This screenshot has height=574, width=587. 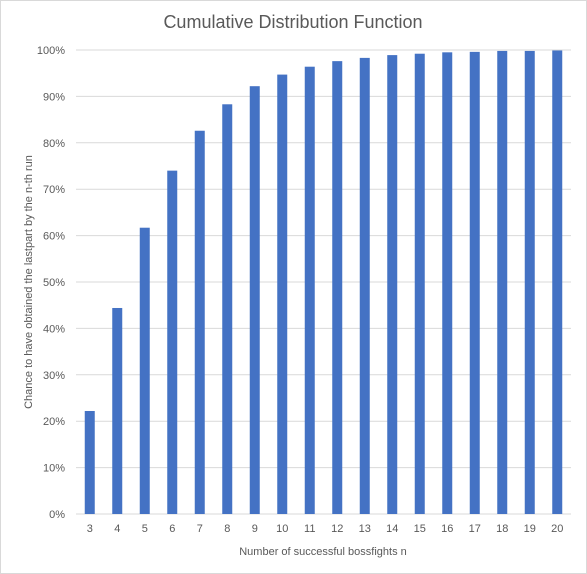 I want to click on x-tick-label: 13, so click(x=365, y=529).